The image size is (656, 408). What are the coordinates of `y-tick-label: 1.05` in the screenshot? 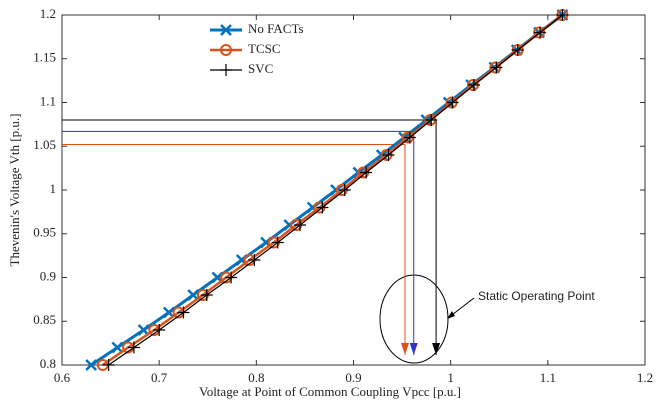 It's located at (44, 144).